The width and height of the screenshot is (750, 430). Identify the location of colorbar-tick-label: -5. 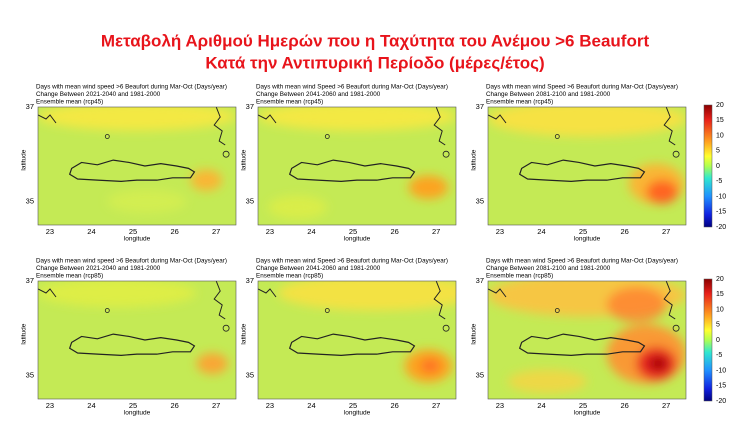
(719, 181).